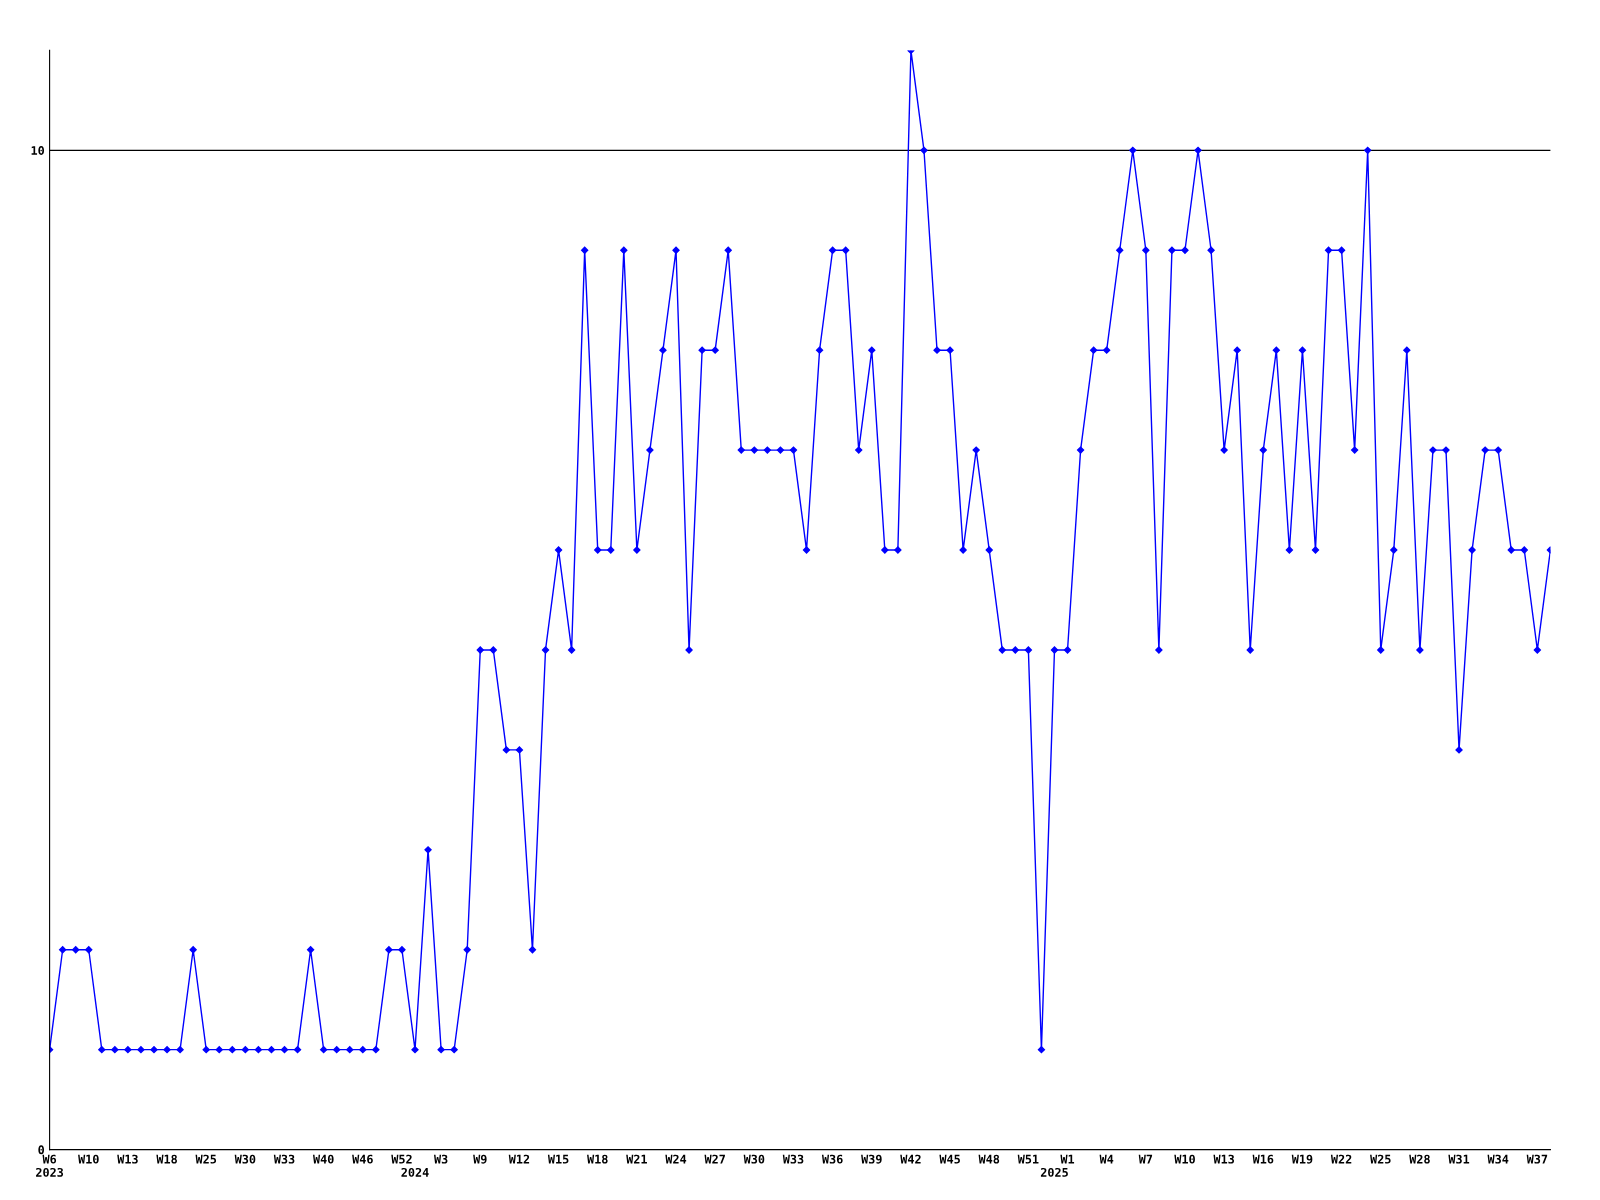 The image size is (1600, 1200). Describe the element at coordinates (41, 1150) in the screenshot. I see `y-tick-label: 0` at that location.